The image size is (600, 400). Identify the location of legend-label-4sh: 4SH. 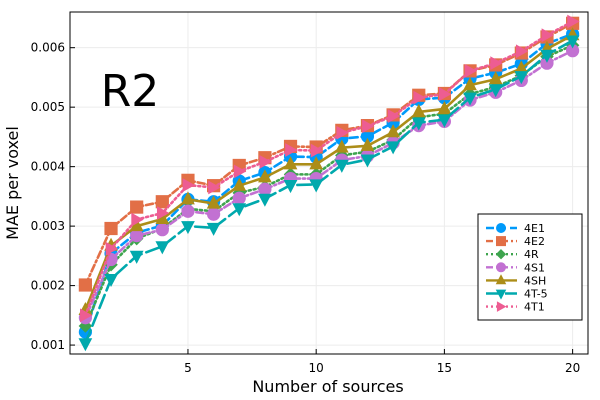
(535, 280).